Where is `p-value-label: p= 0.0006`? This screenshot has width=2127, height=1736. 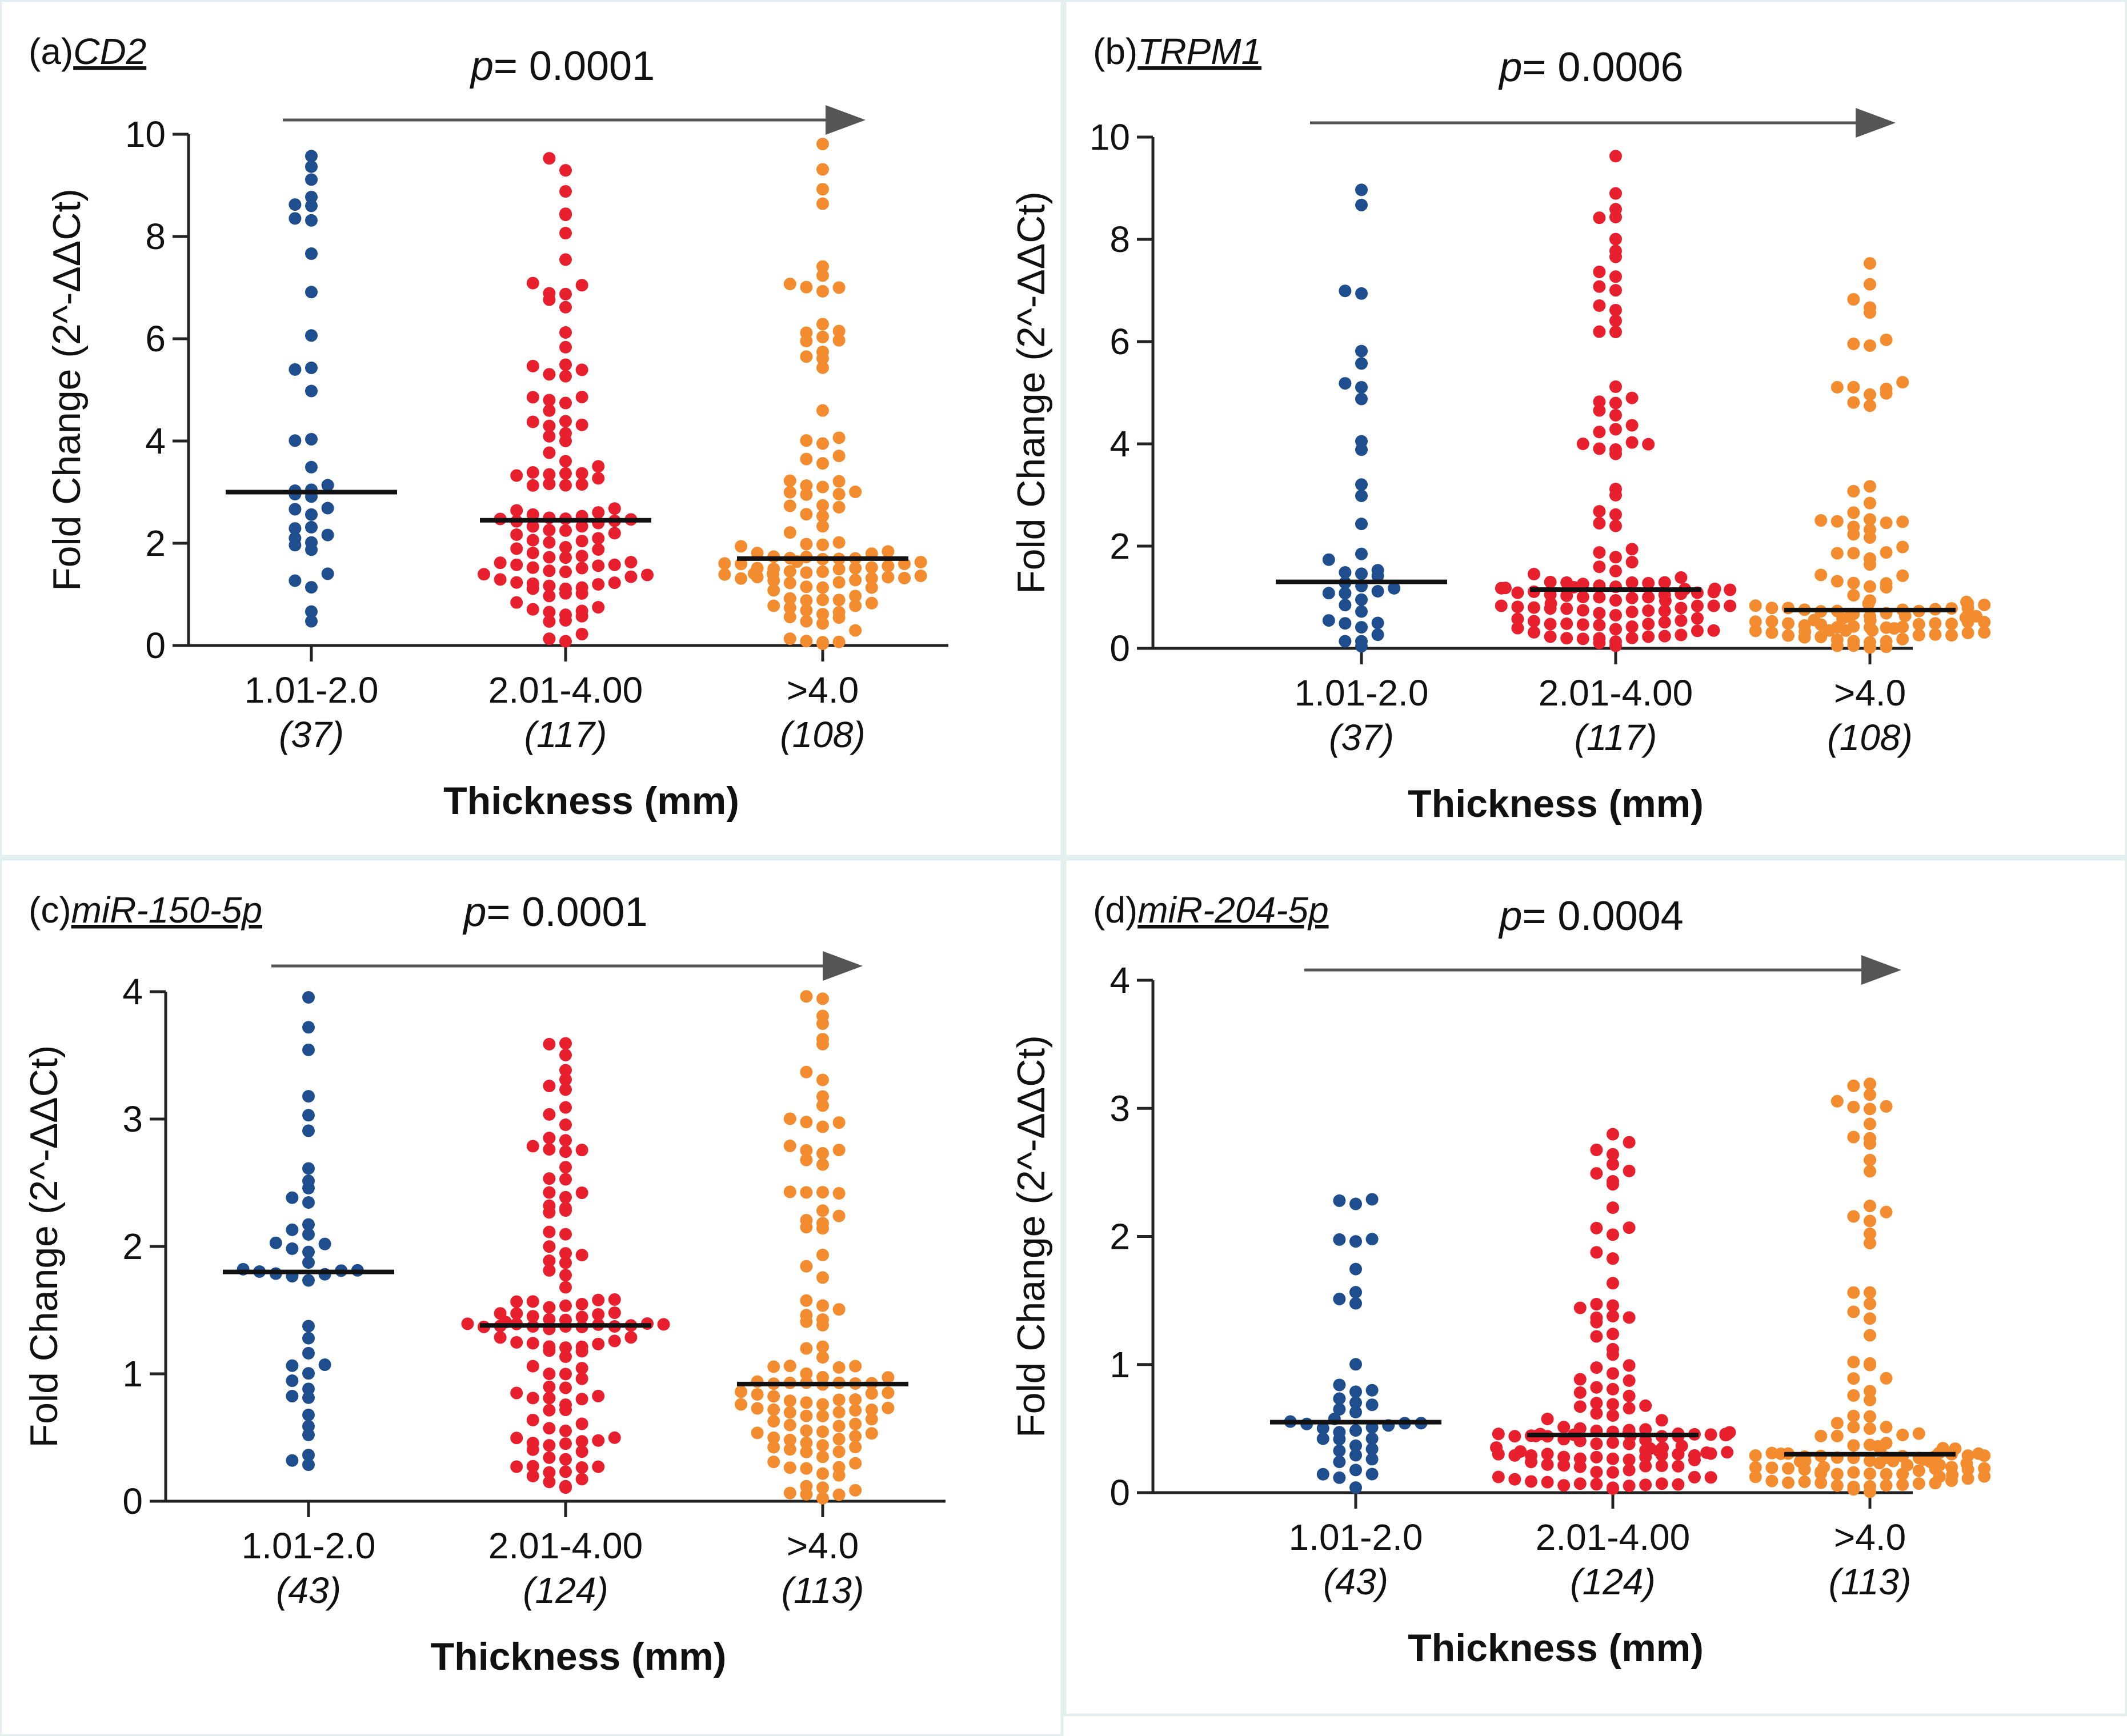 p-value-label: p= 0.0006 is located at coordinates (1590, 67).